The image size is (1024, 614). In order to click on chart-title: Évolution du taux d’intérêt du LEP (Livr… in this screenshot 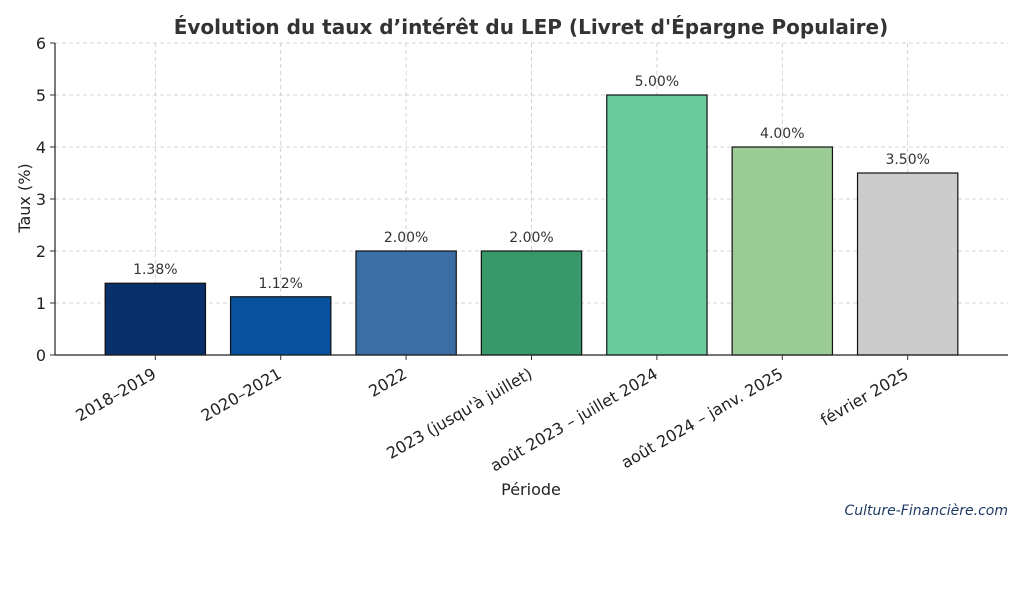, I will do `click(531, 27)`.